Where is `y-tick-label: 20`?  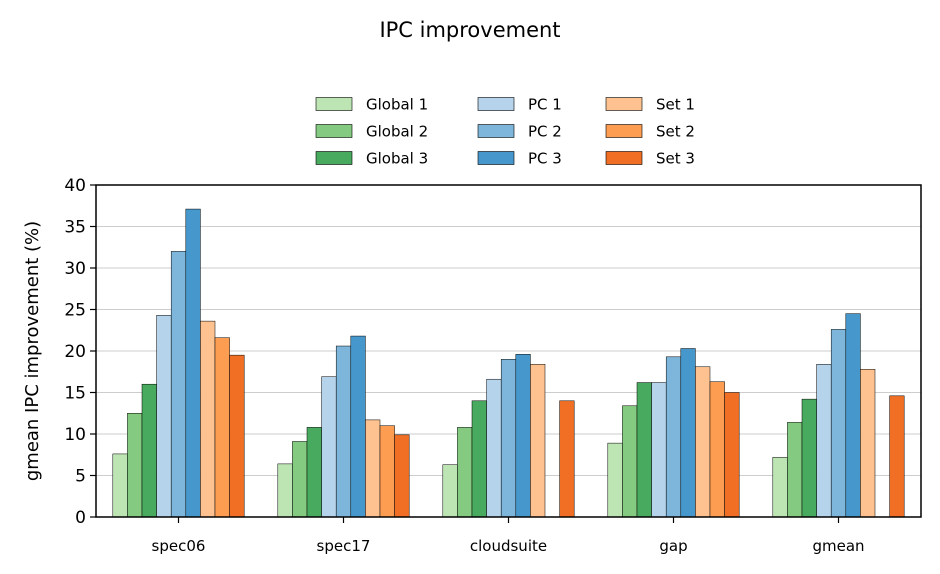 y-tick-label: 20 is located at coordinates (75, 352).